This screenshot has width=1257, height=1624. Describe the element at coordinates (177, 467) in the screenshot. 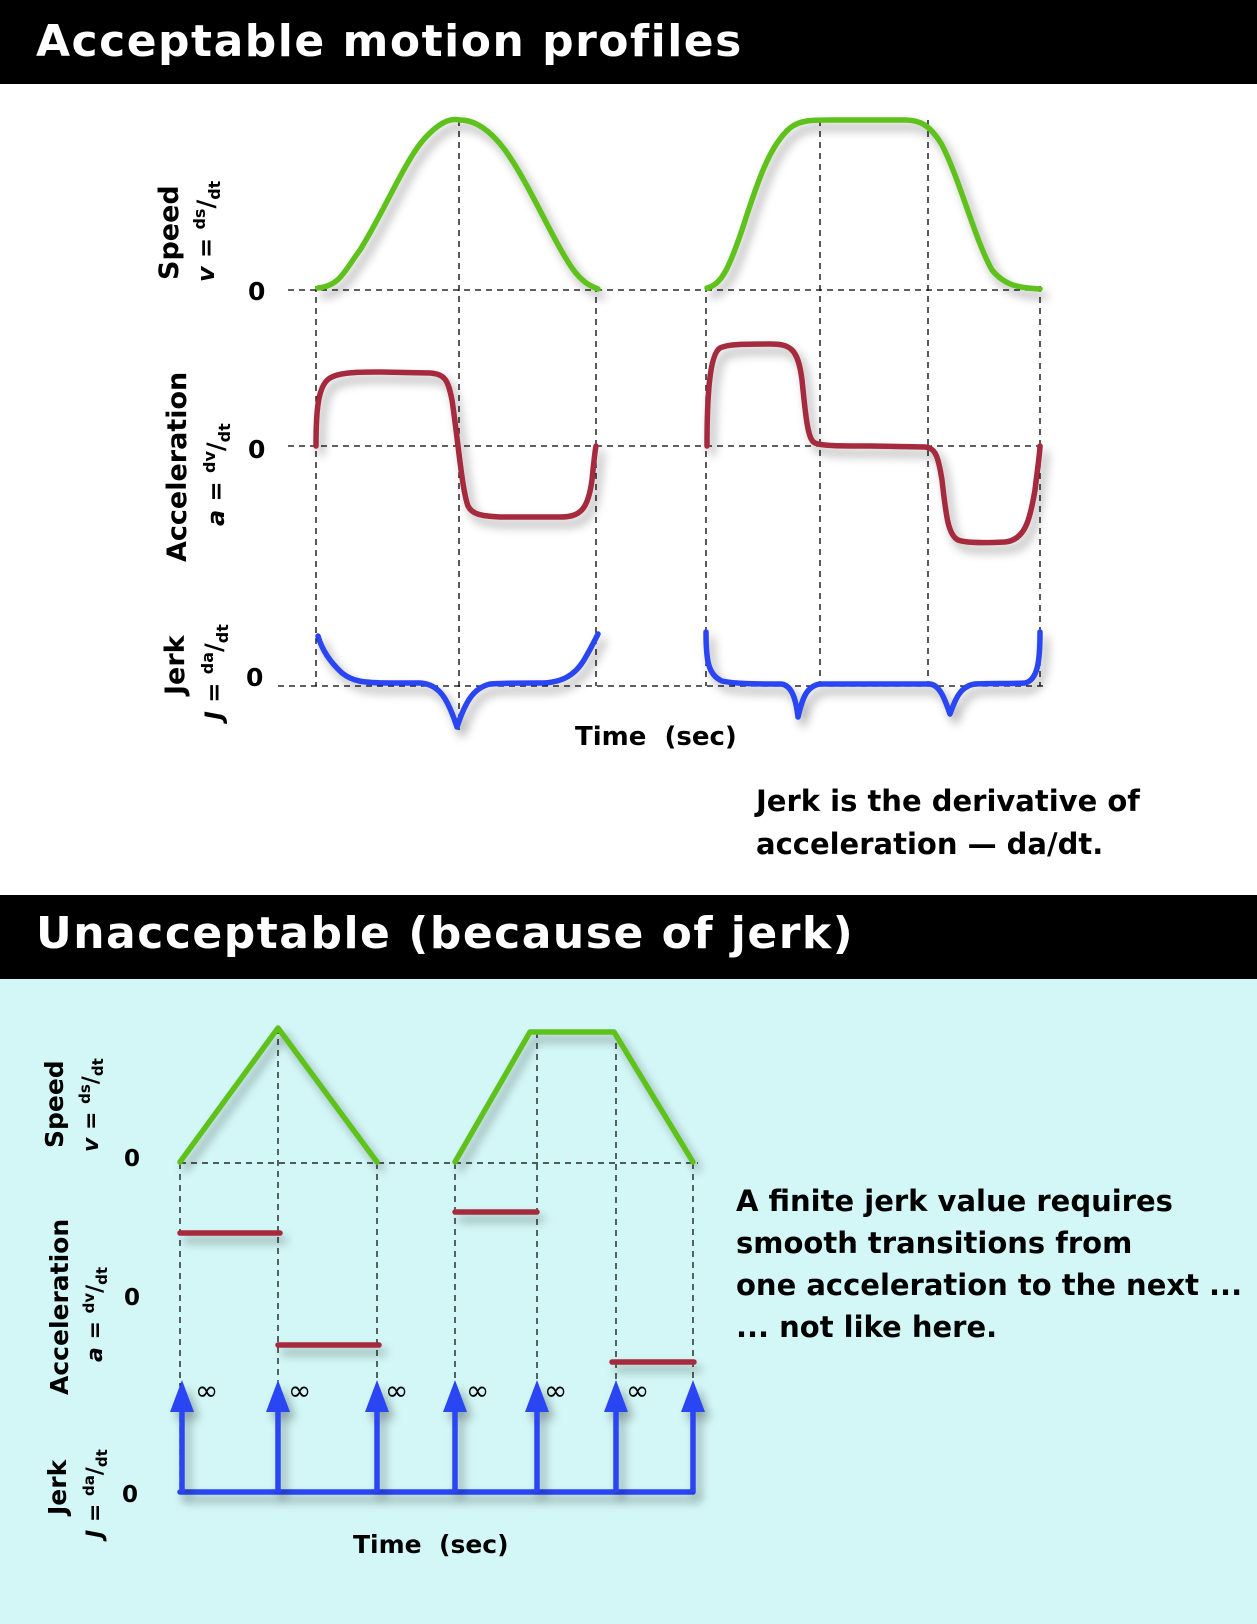

I see `top-acceleration-label: Acceleration` at that location.